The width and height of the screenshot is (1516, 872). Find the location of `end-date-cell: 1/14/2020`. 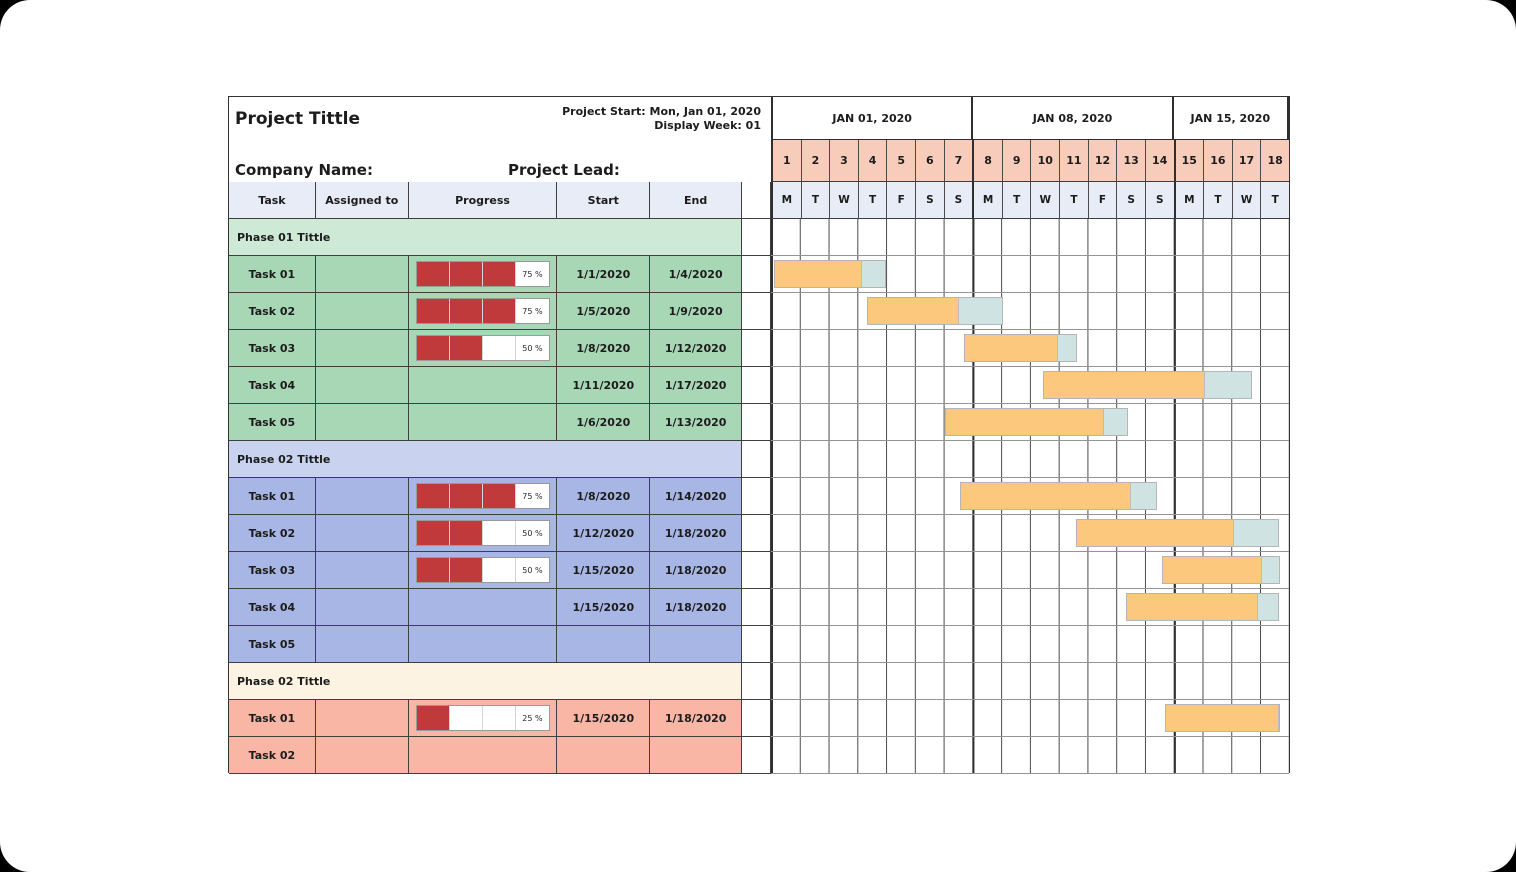

end-date-cell: 1/14/2020 is located at coordinates (696, 496).